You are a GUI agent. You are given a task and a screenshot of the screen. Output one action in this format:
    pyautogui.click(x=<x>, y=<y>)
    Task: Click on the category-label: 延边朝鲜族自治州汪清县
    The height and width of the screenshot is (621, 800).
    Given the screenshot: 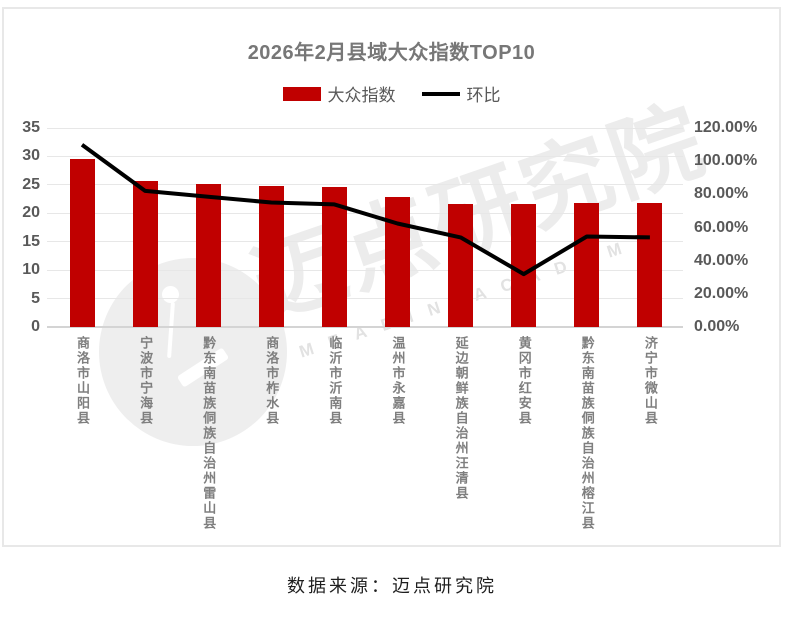 What is the action you would take?
    pyautogui.click(x=461, y=418)
    